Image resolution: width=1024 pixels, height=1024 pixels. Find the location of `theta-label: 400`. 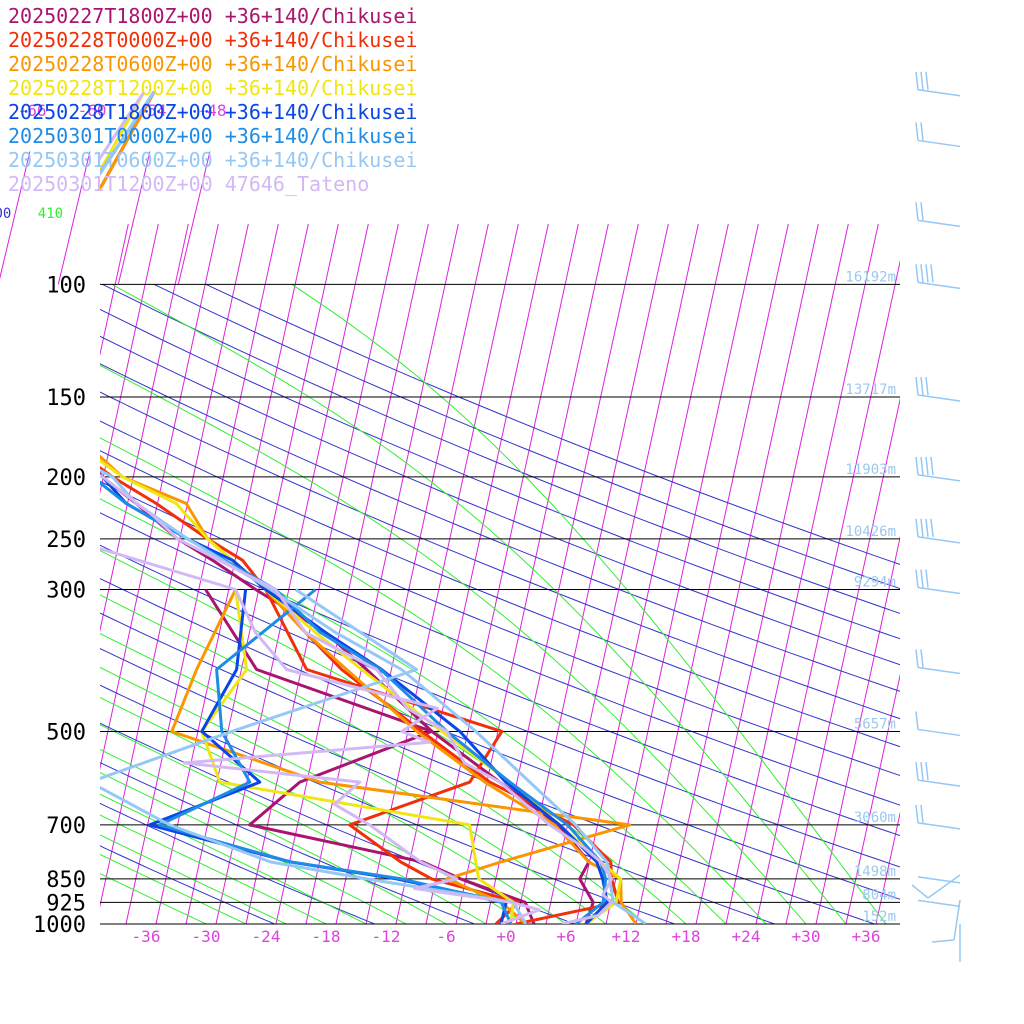

theta-label: 400 is located at coordinates (5, 214).